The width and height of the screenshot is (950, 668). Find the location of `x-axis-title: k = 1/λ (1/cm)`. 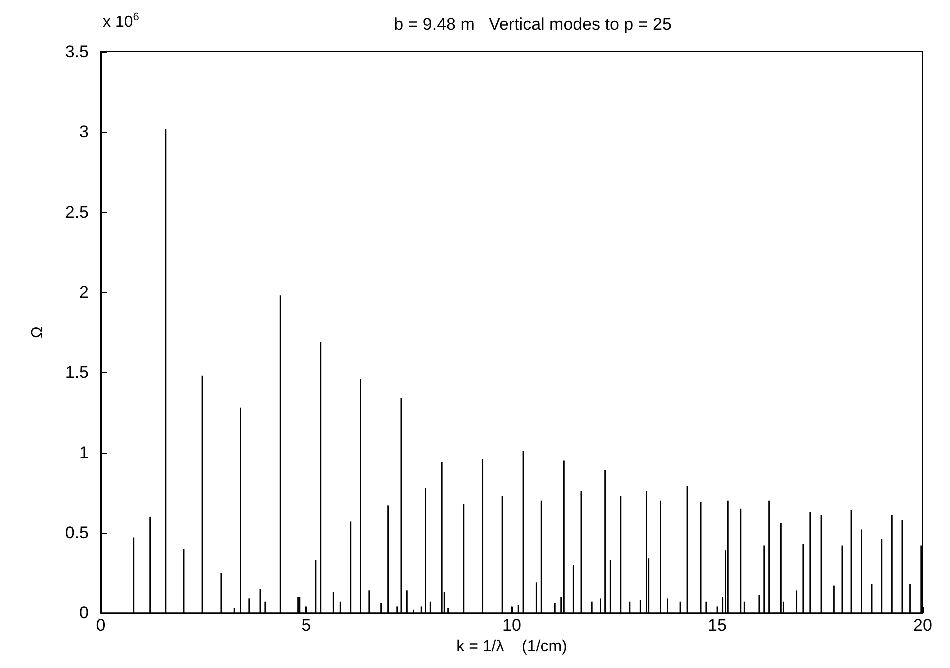

x-axis-title: k = 1/λ (1/cm) is located at coordinates (512, 647).